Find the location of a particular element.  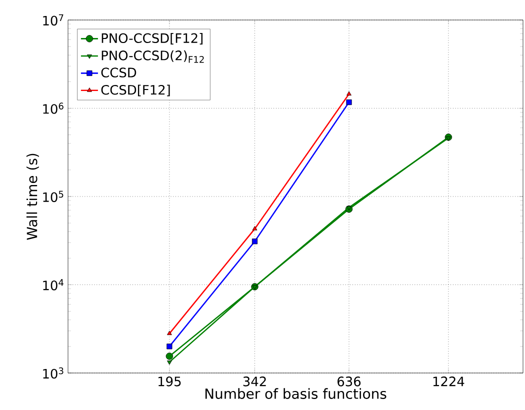

x-axis-title: Number of basis functions is located at coordinates (295, 393).